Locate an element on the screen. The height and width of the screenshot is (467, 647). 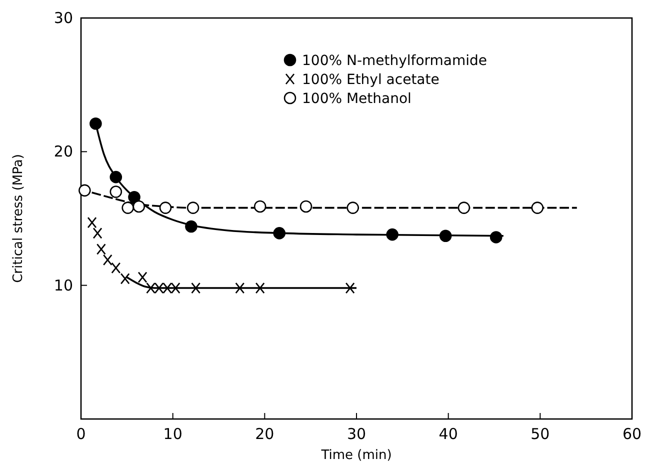
x-tick-label: 60 is located at coordinates (632, 434).